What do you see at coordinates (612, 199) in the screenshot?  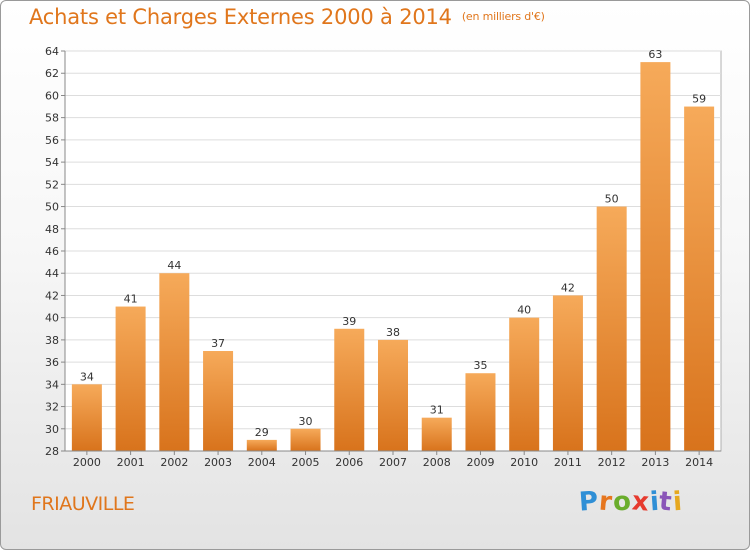 I see `data-label: 50` at bounding box center [612, 199].